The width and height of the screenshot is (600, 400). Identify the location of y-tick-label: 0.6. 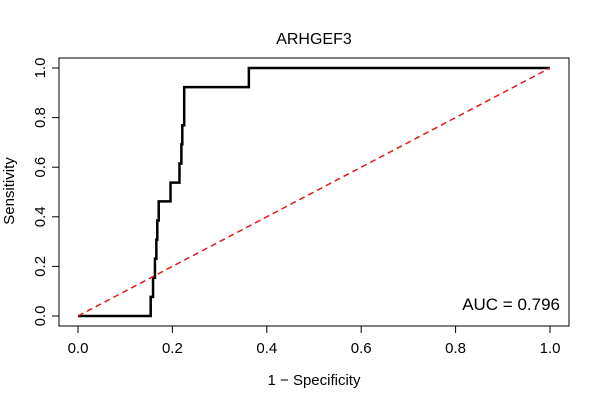
(40, 167).